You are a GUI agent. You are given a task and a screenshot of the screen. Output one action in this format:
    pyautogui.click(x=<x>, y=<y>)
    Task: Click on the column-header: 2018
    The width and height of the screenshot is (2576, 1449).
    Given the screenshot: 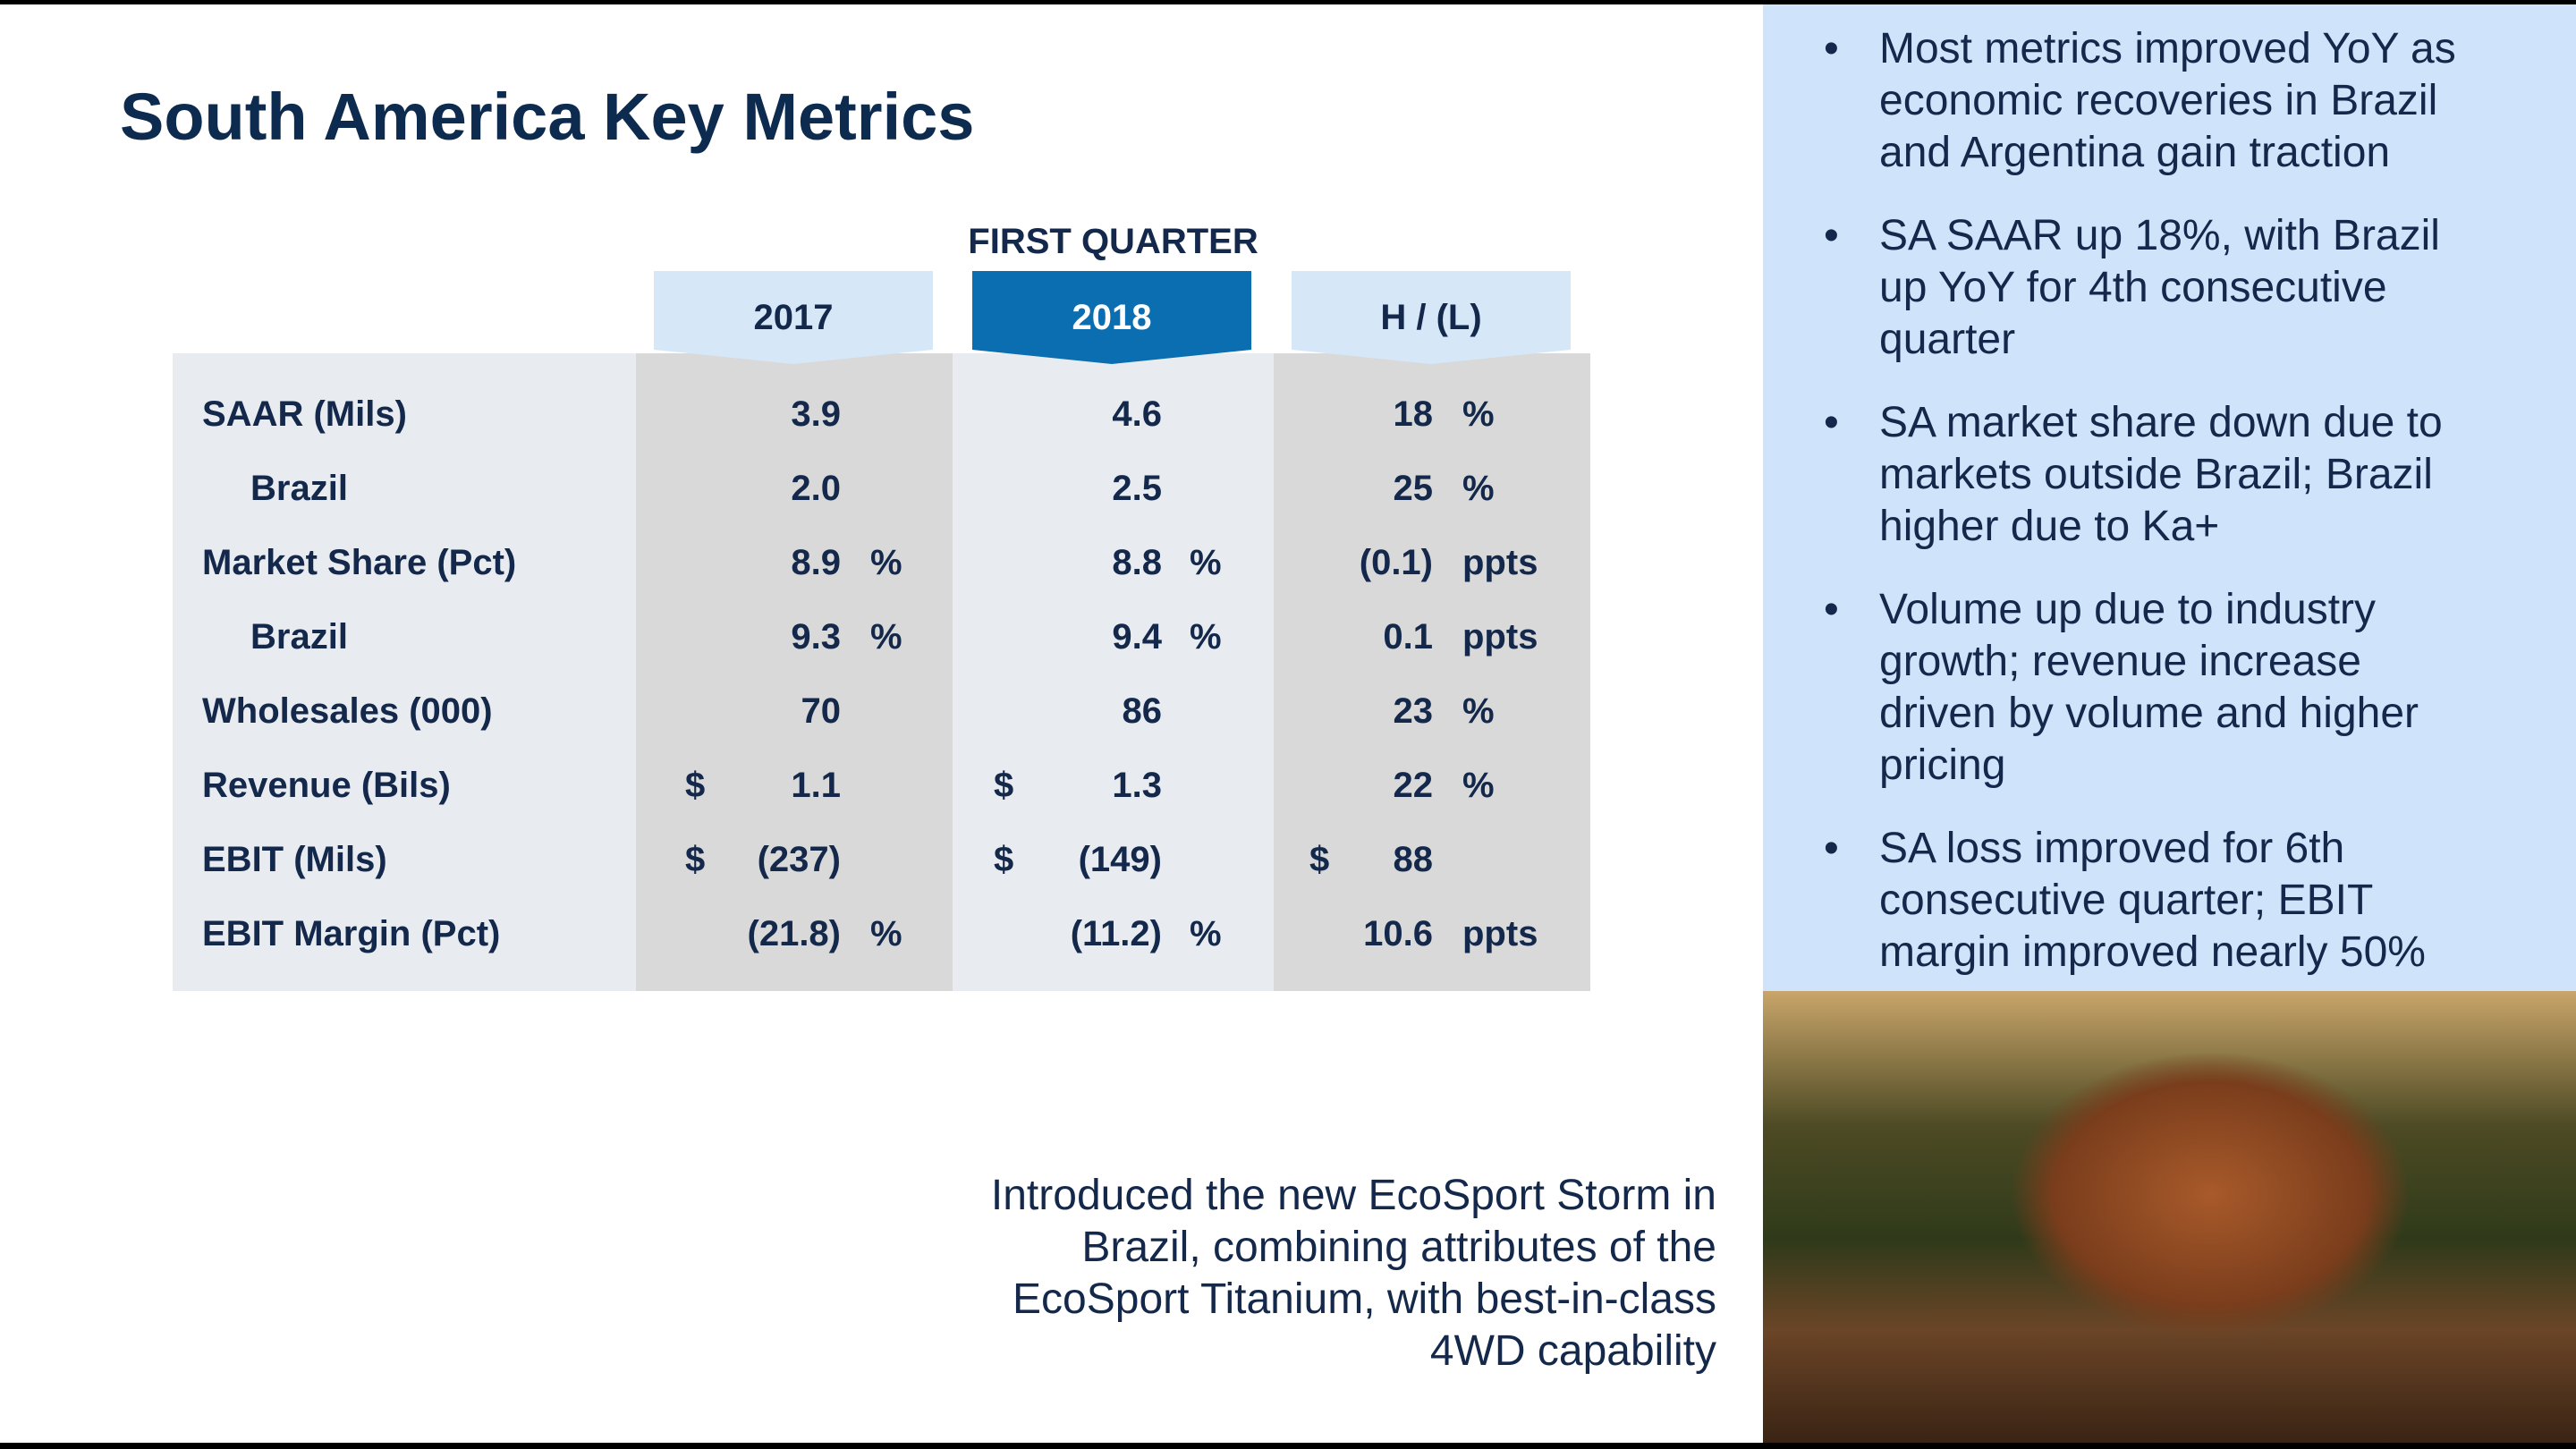 What is the action you would take?
    pyautogui.click(x=1112, y=317)
    